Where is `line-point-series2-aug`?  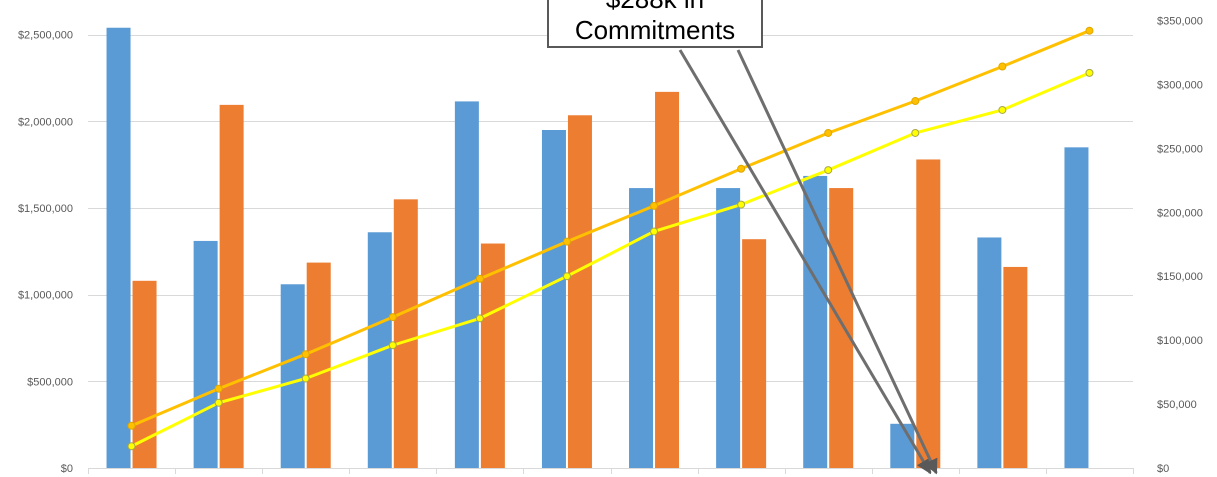 line-point-series2-aug is located at coordinates (218, 402).